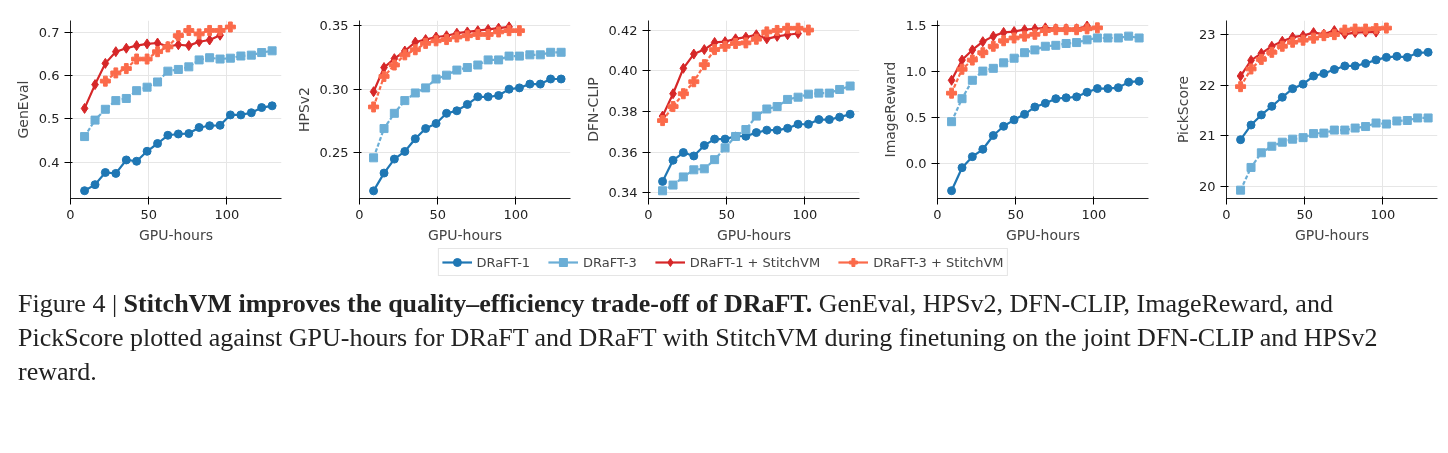  I want to click on caption: Figure 4 |, so click(68, 303).